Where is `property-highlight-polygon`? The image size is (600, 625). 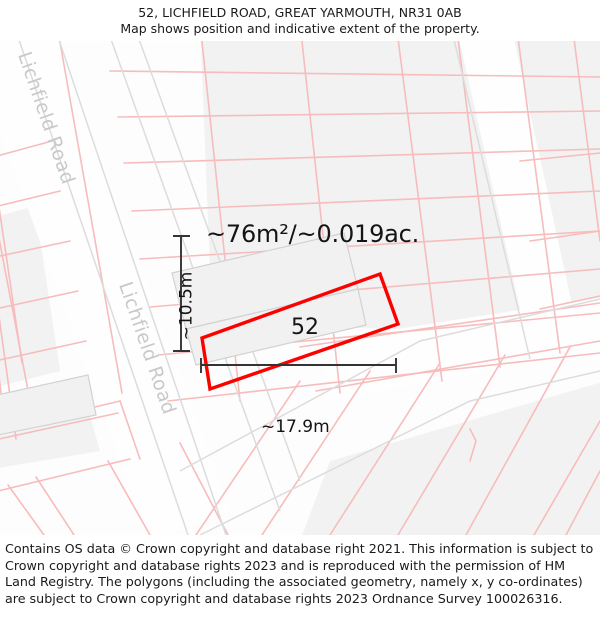
property-highlight-polygon is located at coordinates (300, 331).